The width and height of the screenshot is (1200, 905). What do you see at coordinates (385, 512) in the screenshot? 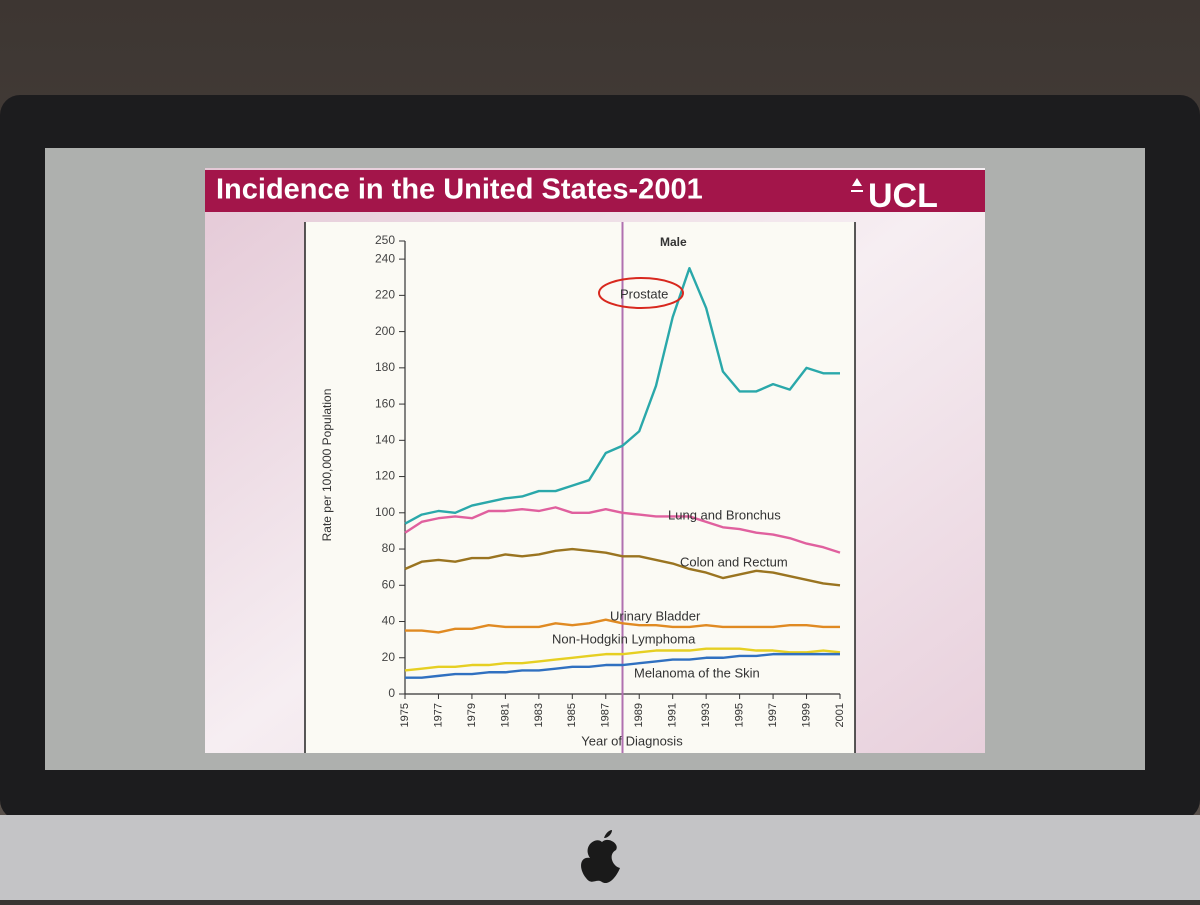
I see `y-tick-label: 100` at bounding box center [385, 512].